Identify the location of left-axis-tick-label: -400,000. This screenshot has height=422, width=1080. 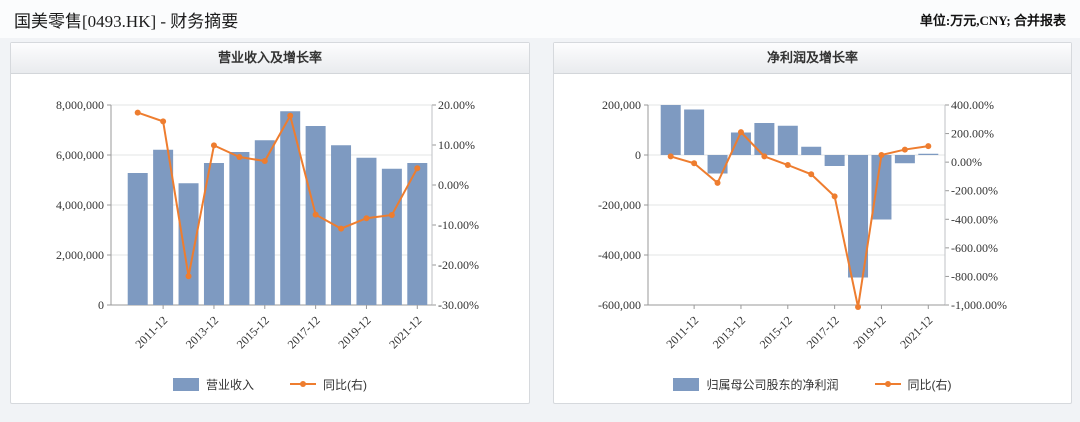
(619, 255).